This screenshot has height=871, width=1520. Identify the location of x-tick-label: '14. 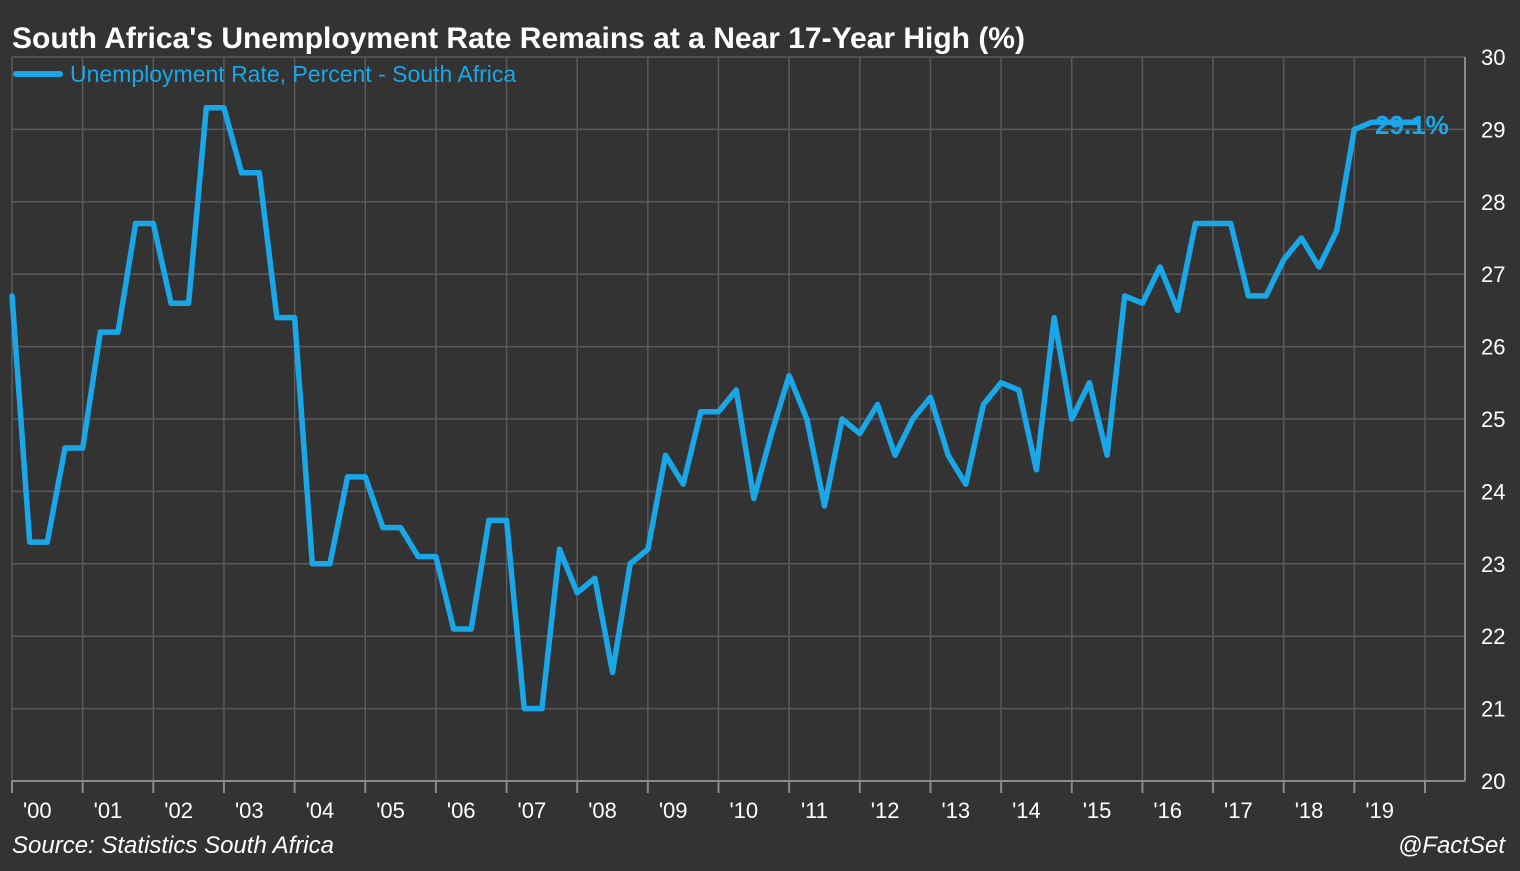
(1026, 810).